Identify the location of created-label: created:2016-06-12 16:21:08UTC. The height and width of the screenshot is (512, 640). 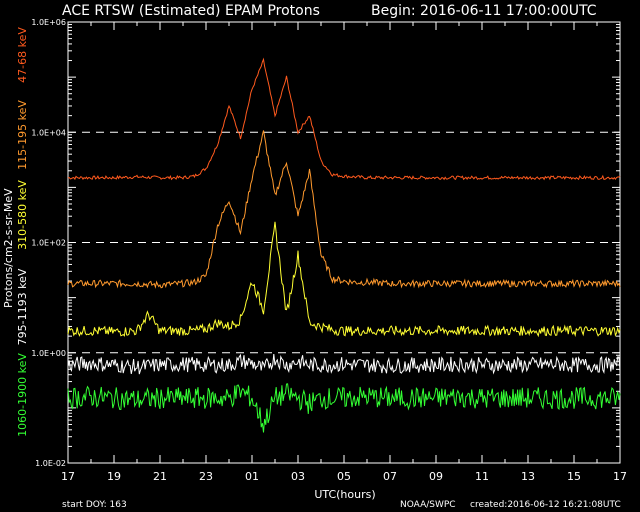
(545, 505).